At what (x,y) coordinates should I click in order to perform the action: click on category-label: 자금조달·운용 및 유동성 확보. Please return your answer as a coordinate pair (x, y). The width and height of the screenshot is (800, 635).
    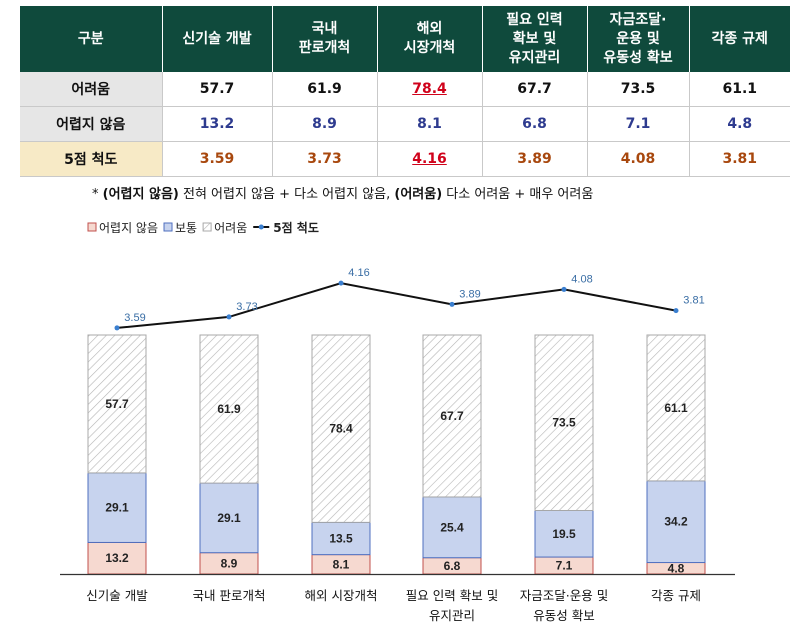
    Looking at the image, I should click on (564, 605).